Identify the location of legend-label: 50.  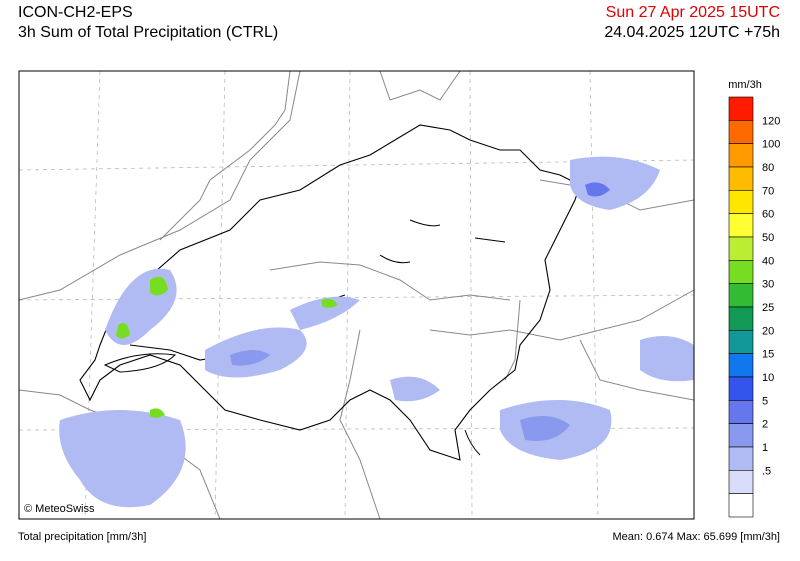
(768, 238).